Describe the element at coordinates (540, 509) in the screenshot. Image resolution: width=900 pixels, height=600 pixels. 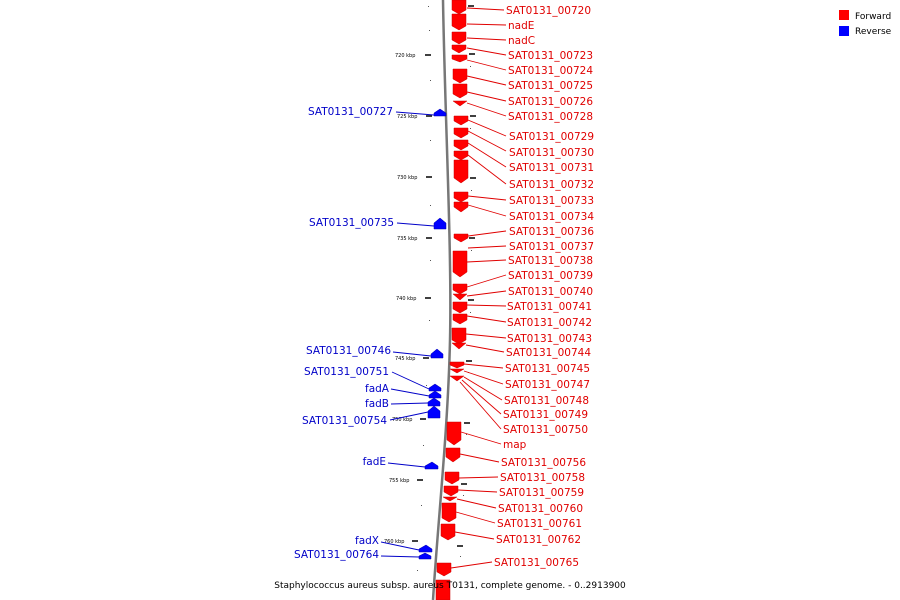
I see `gene-label-sat0131-00760: SAT0131_00760` at that location.